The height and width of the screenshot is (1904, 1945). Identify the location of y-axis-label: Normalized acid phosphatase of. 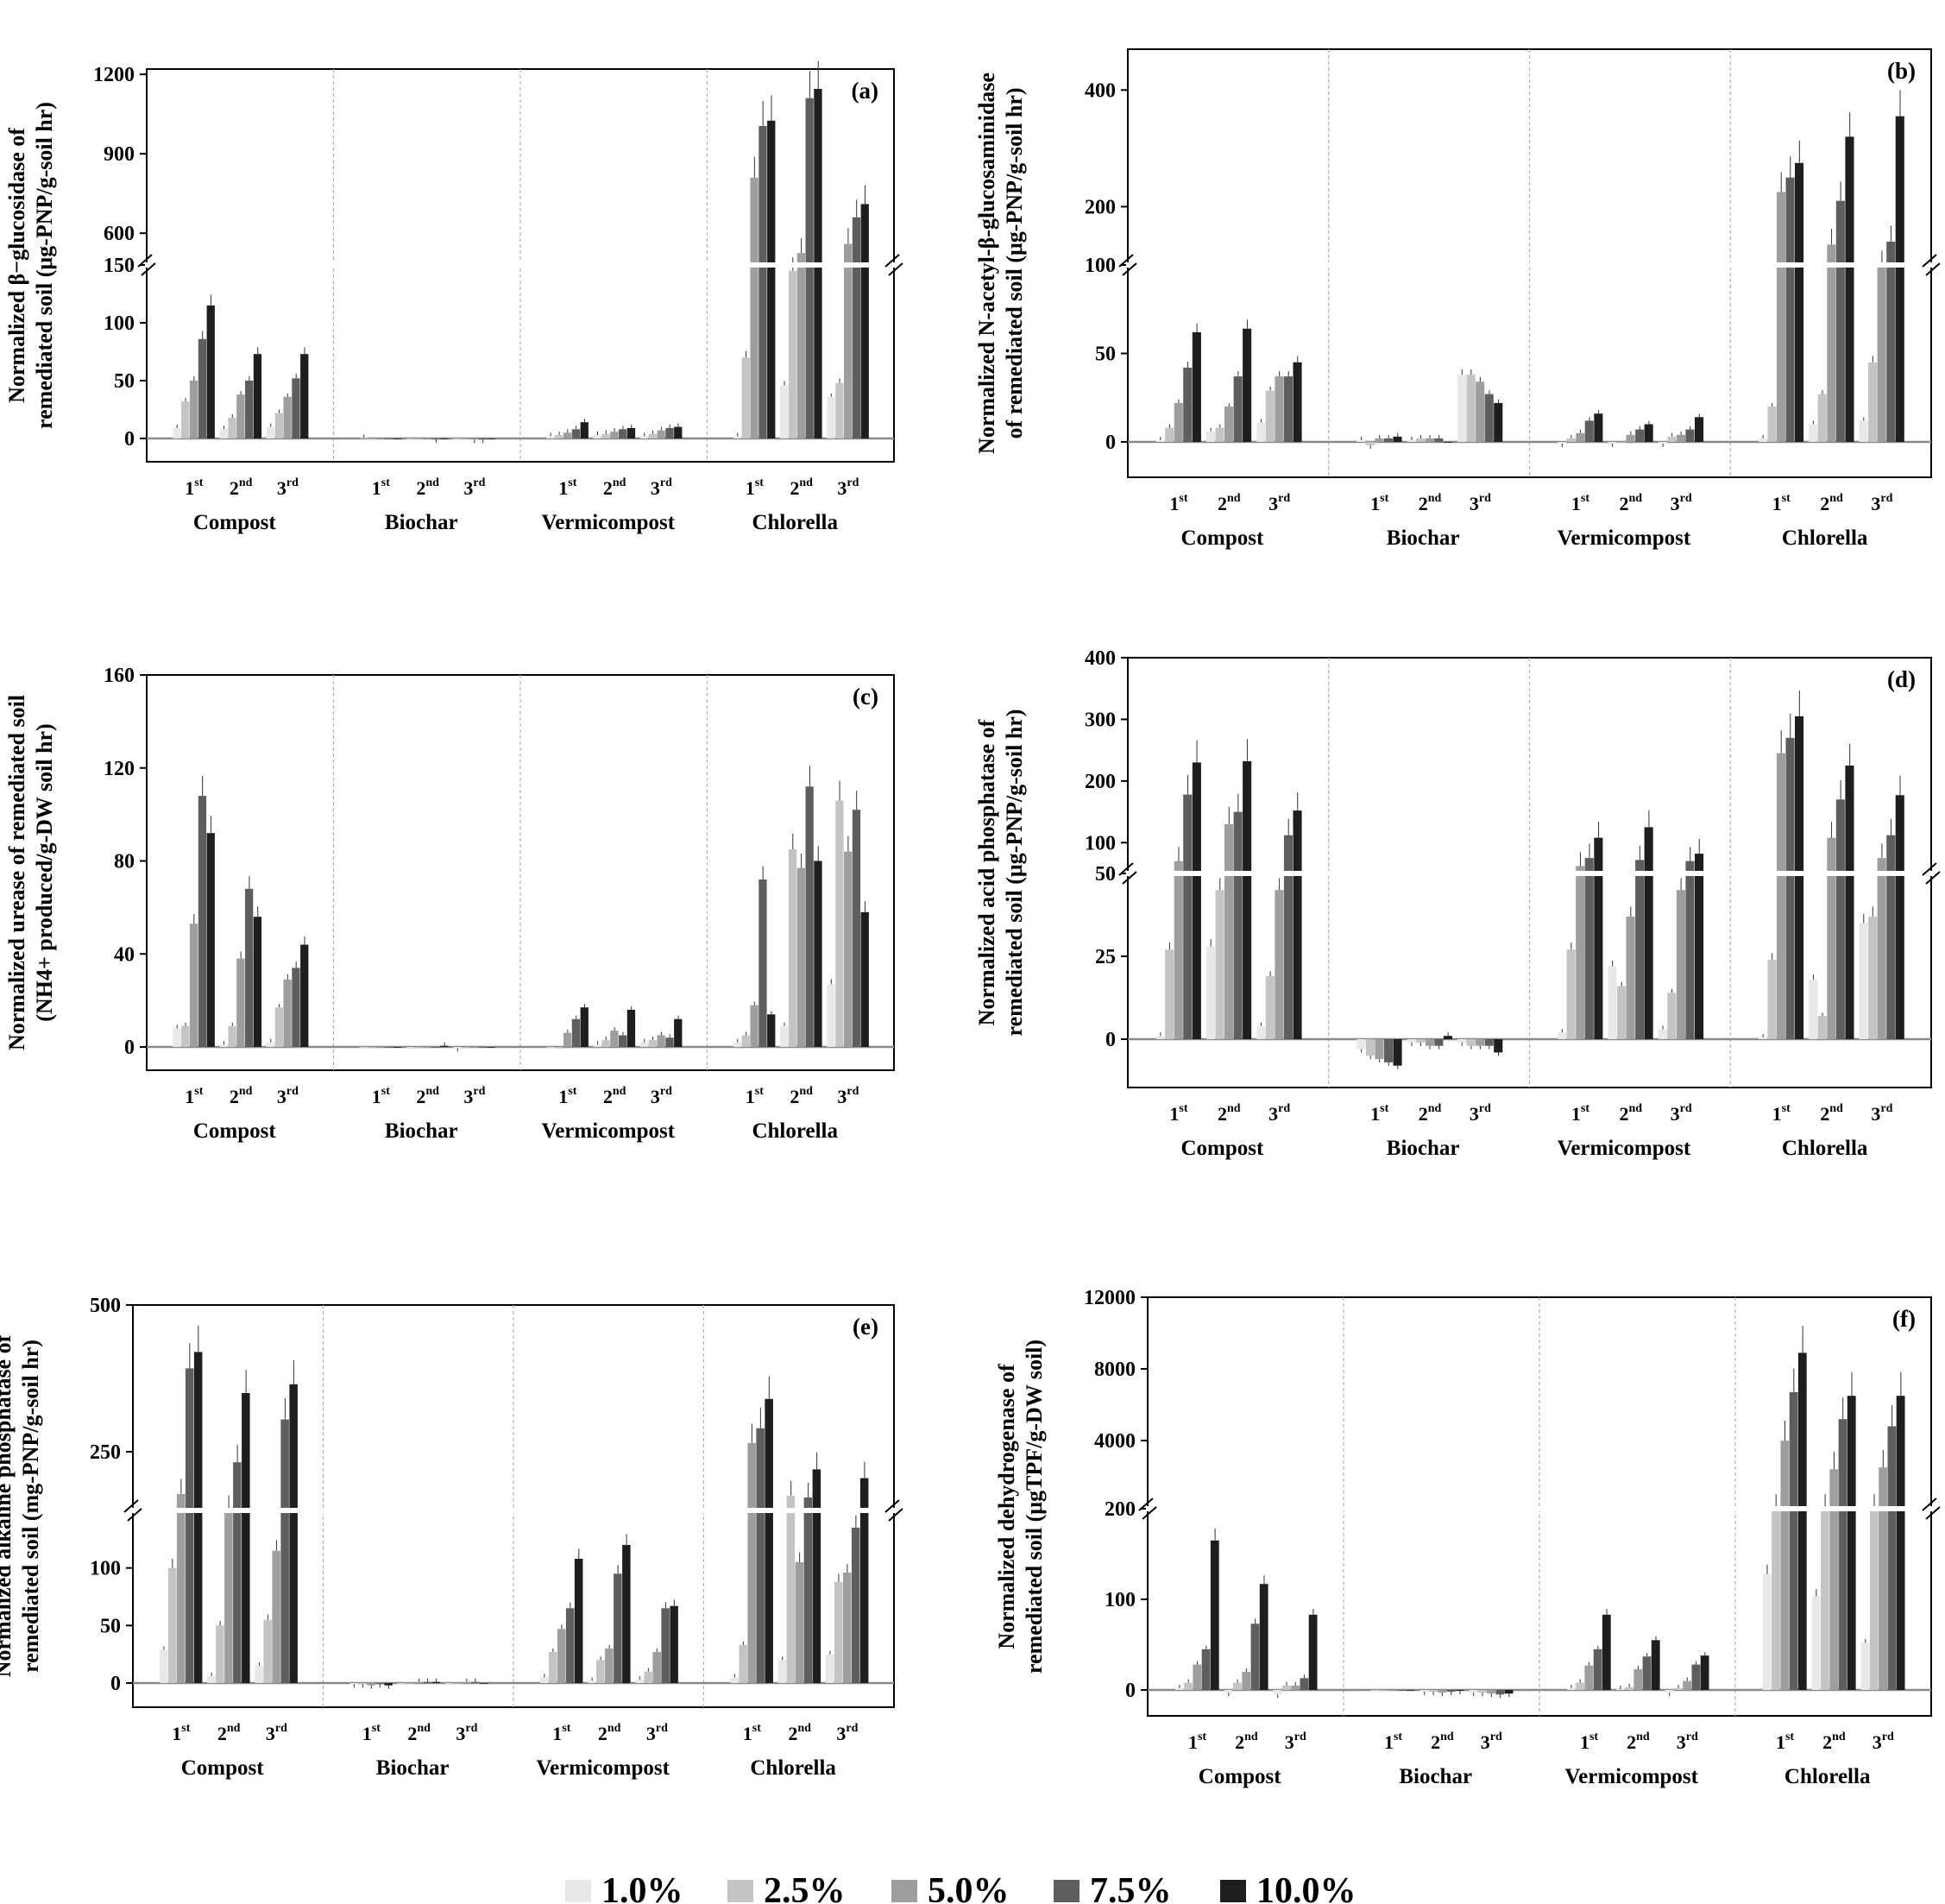
(987, 872).